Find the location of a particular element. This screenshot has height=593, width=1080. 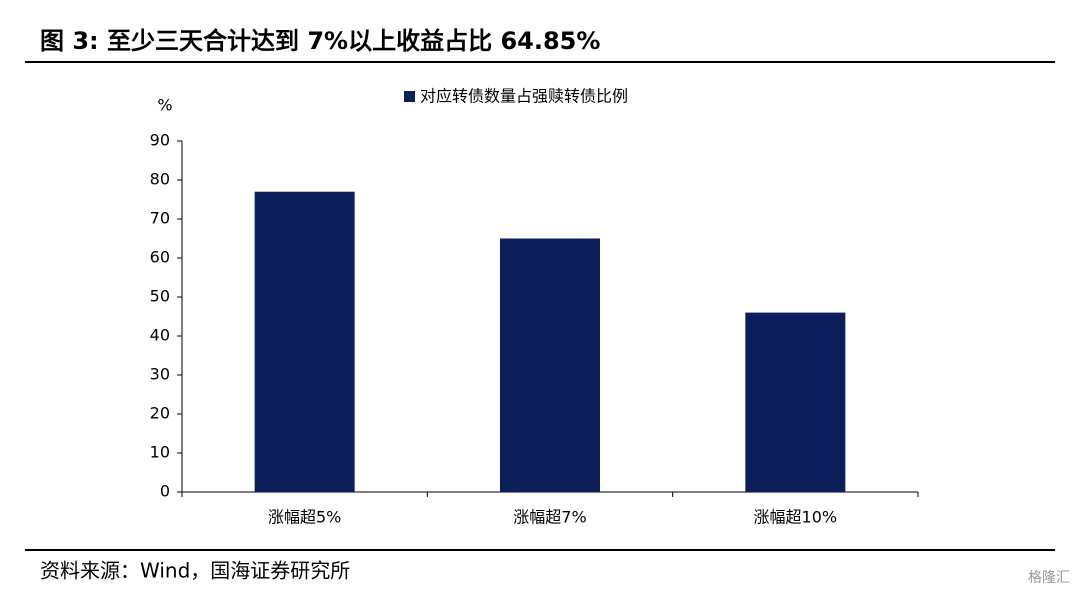

x-tick-label: 涨幅超10% is located at coordinates (796, 517).